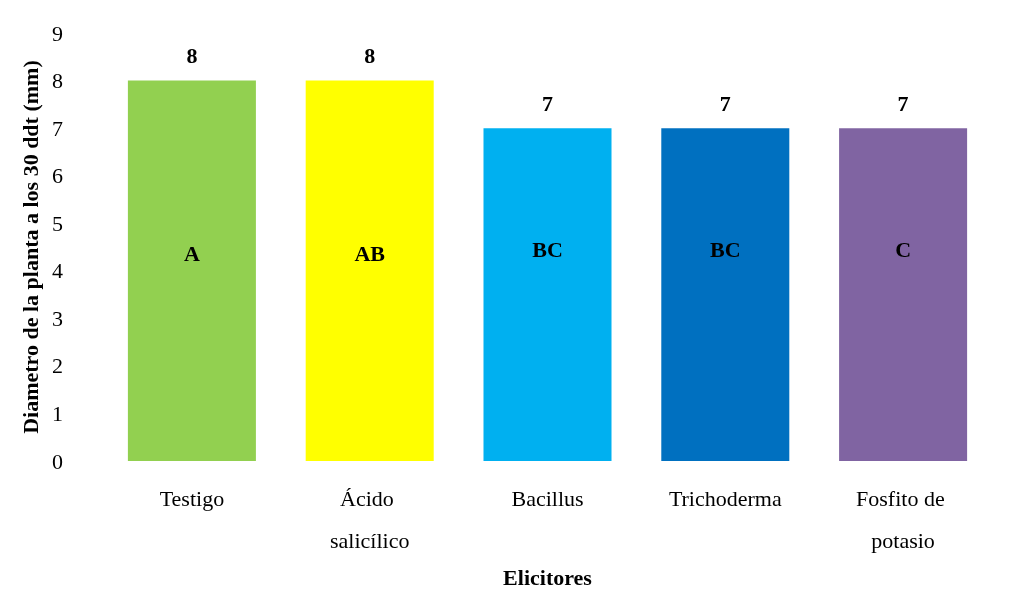 The width and height of the screenshot is (1010, 601). Describe the element at coordinates (57, 128) in the screenshot. I see `y-tick-label: 7` at that location.